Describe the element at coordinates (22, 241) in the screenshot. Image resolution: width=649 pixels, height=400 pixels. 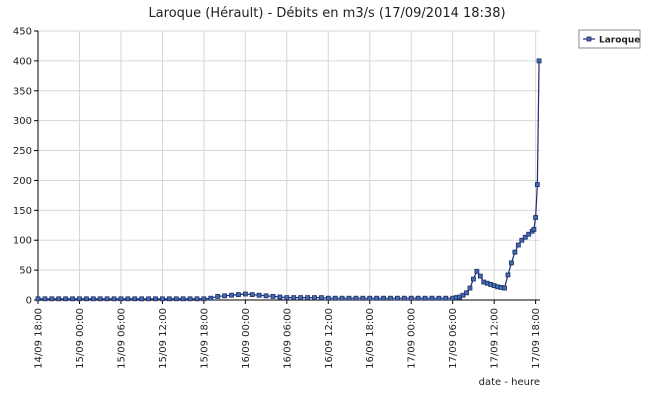
I see `y-tick-label: 100` at that location.